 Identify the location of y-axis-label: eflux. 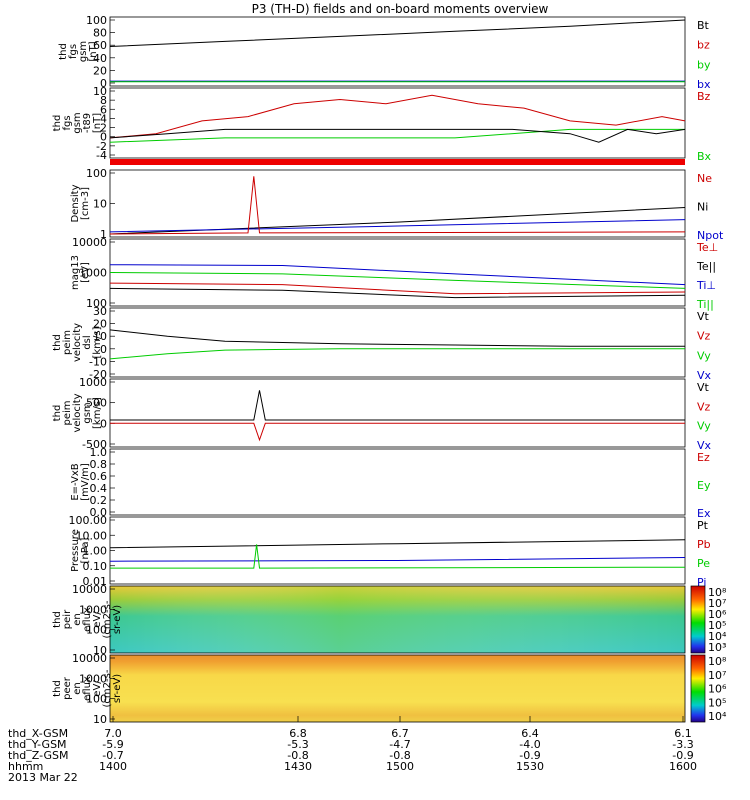
(87, 619).